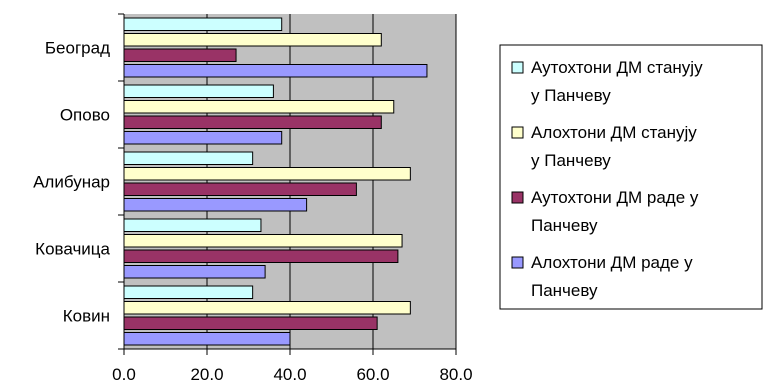 This screenshot has height=390, width=763. I want to click on legend-label: Алохтони ДМ раде у, so click(612, 262).